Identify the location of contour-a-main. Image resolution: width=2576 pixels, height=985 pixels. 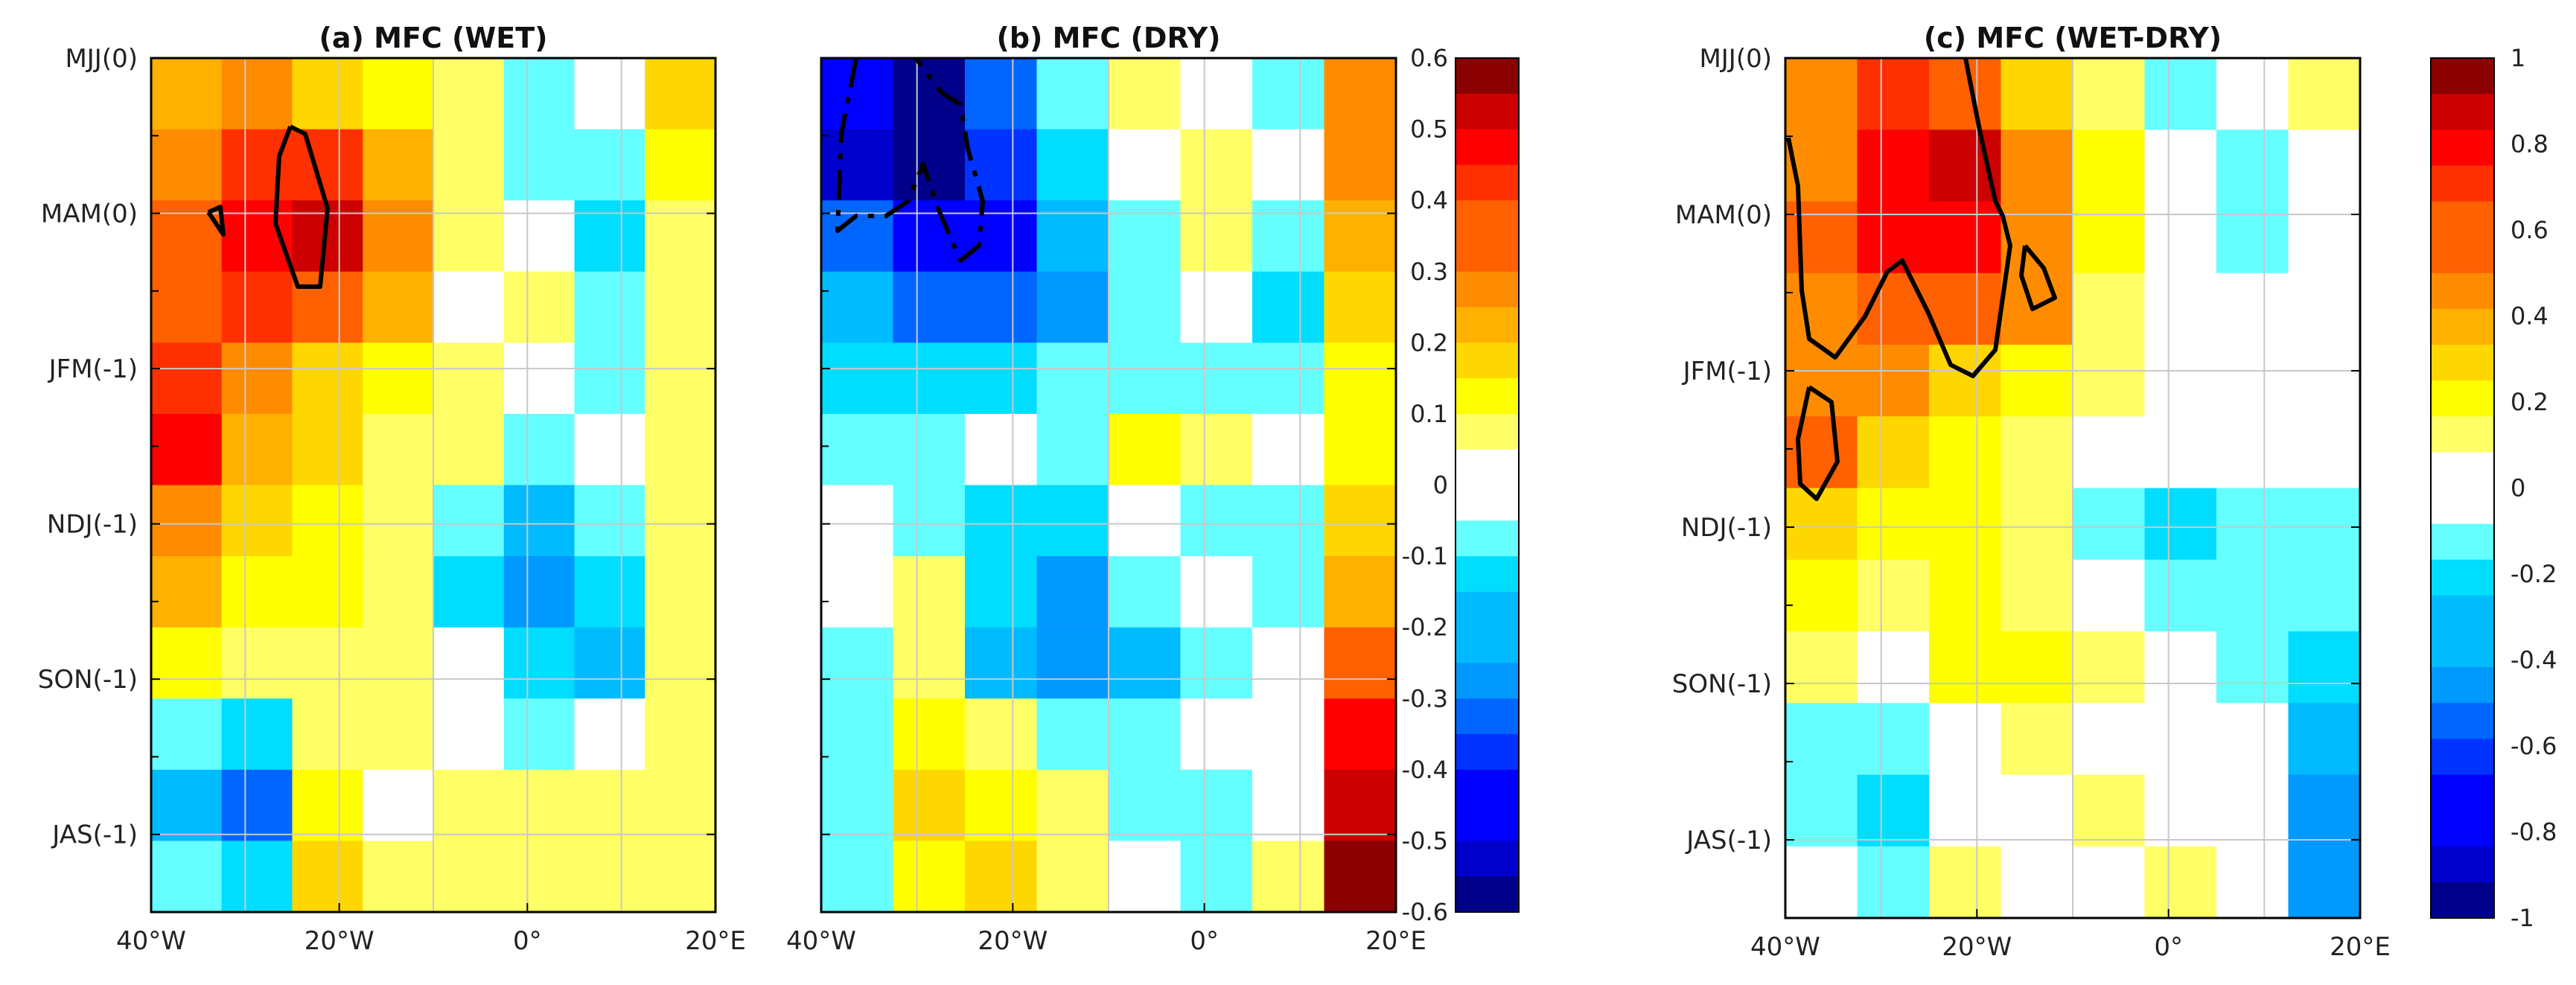
(301, 206).